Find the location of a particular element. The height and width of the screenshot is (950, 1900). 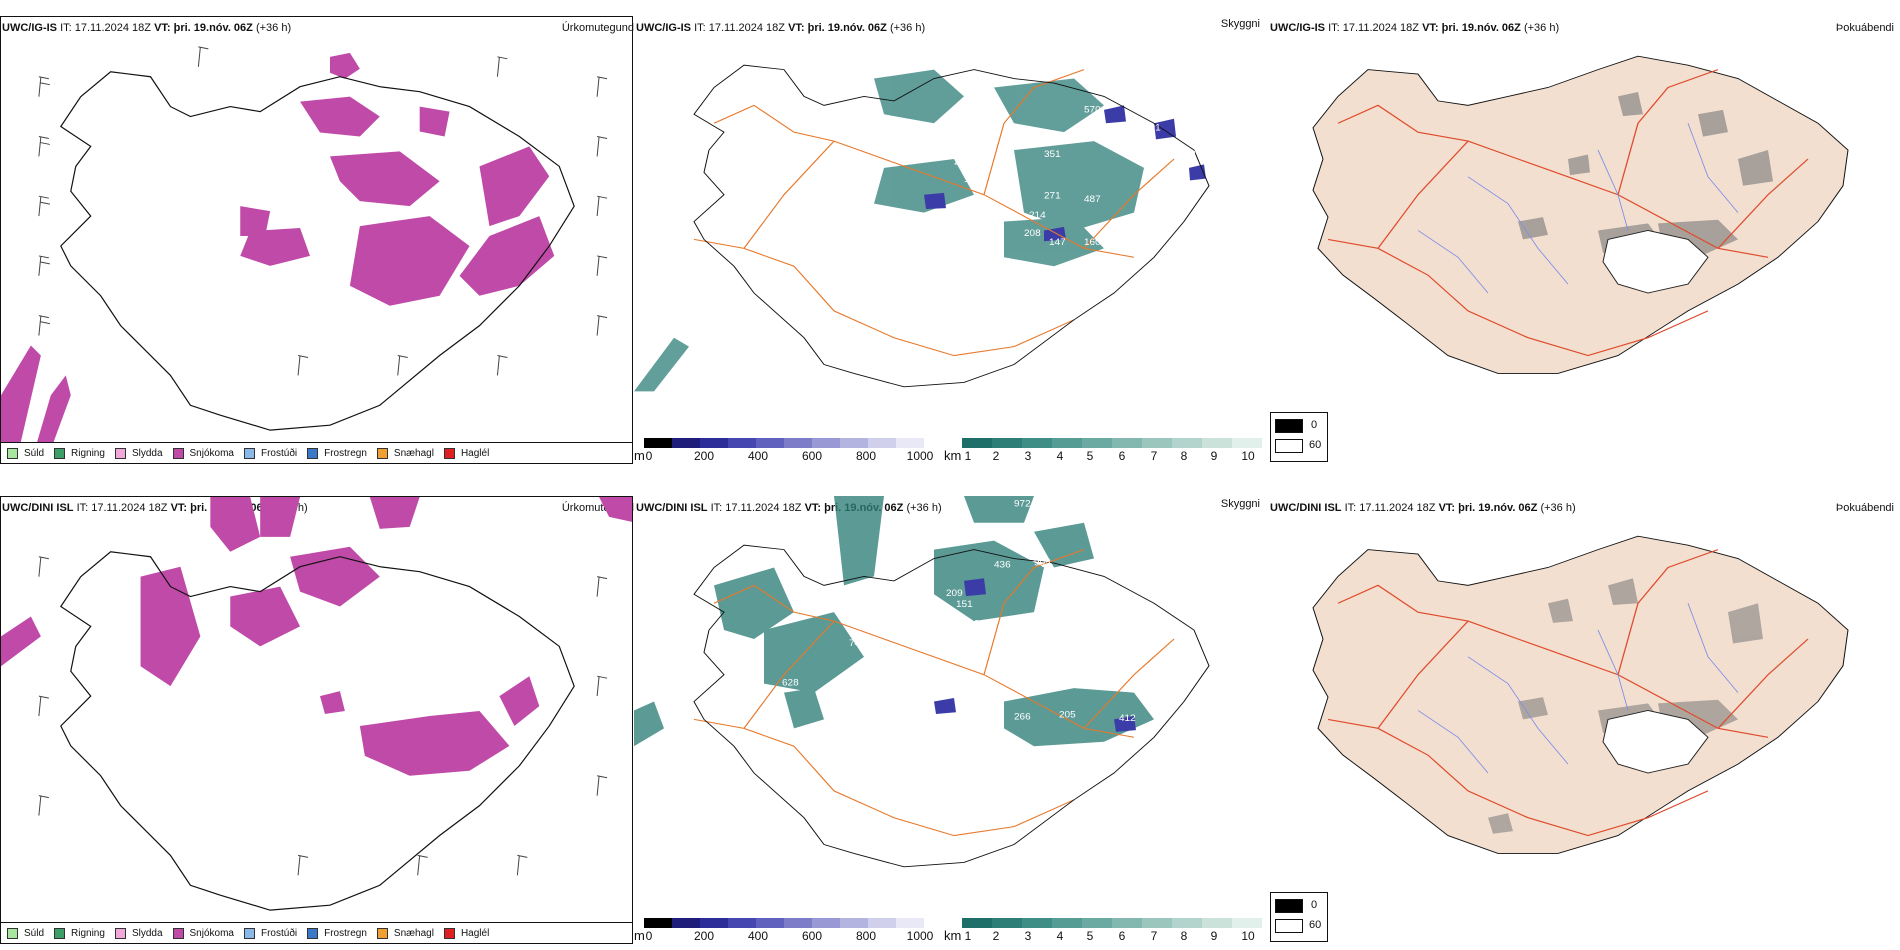

fog-label-high: 60 is located at coordinates (1315, 445).